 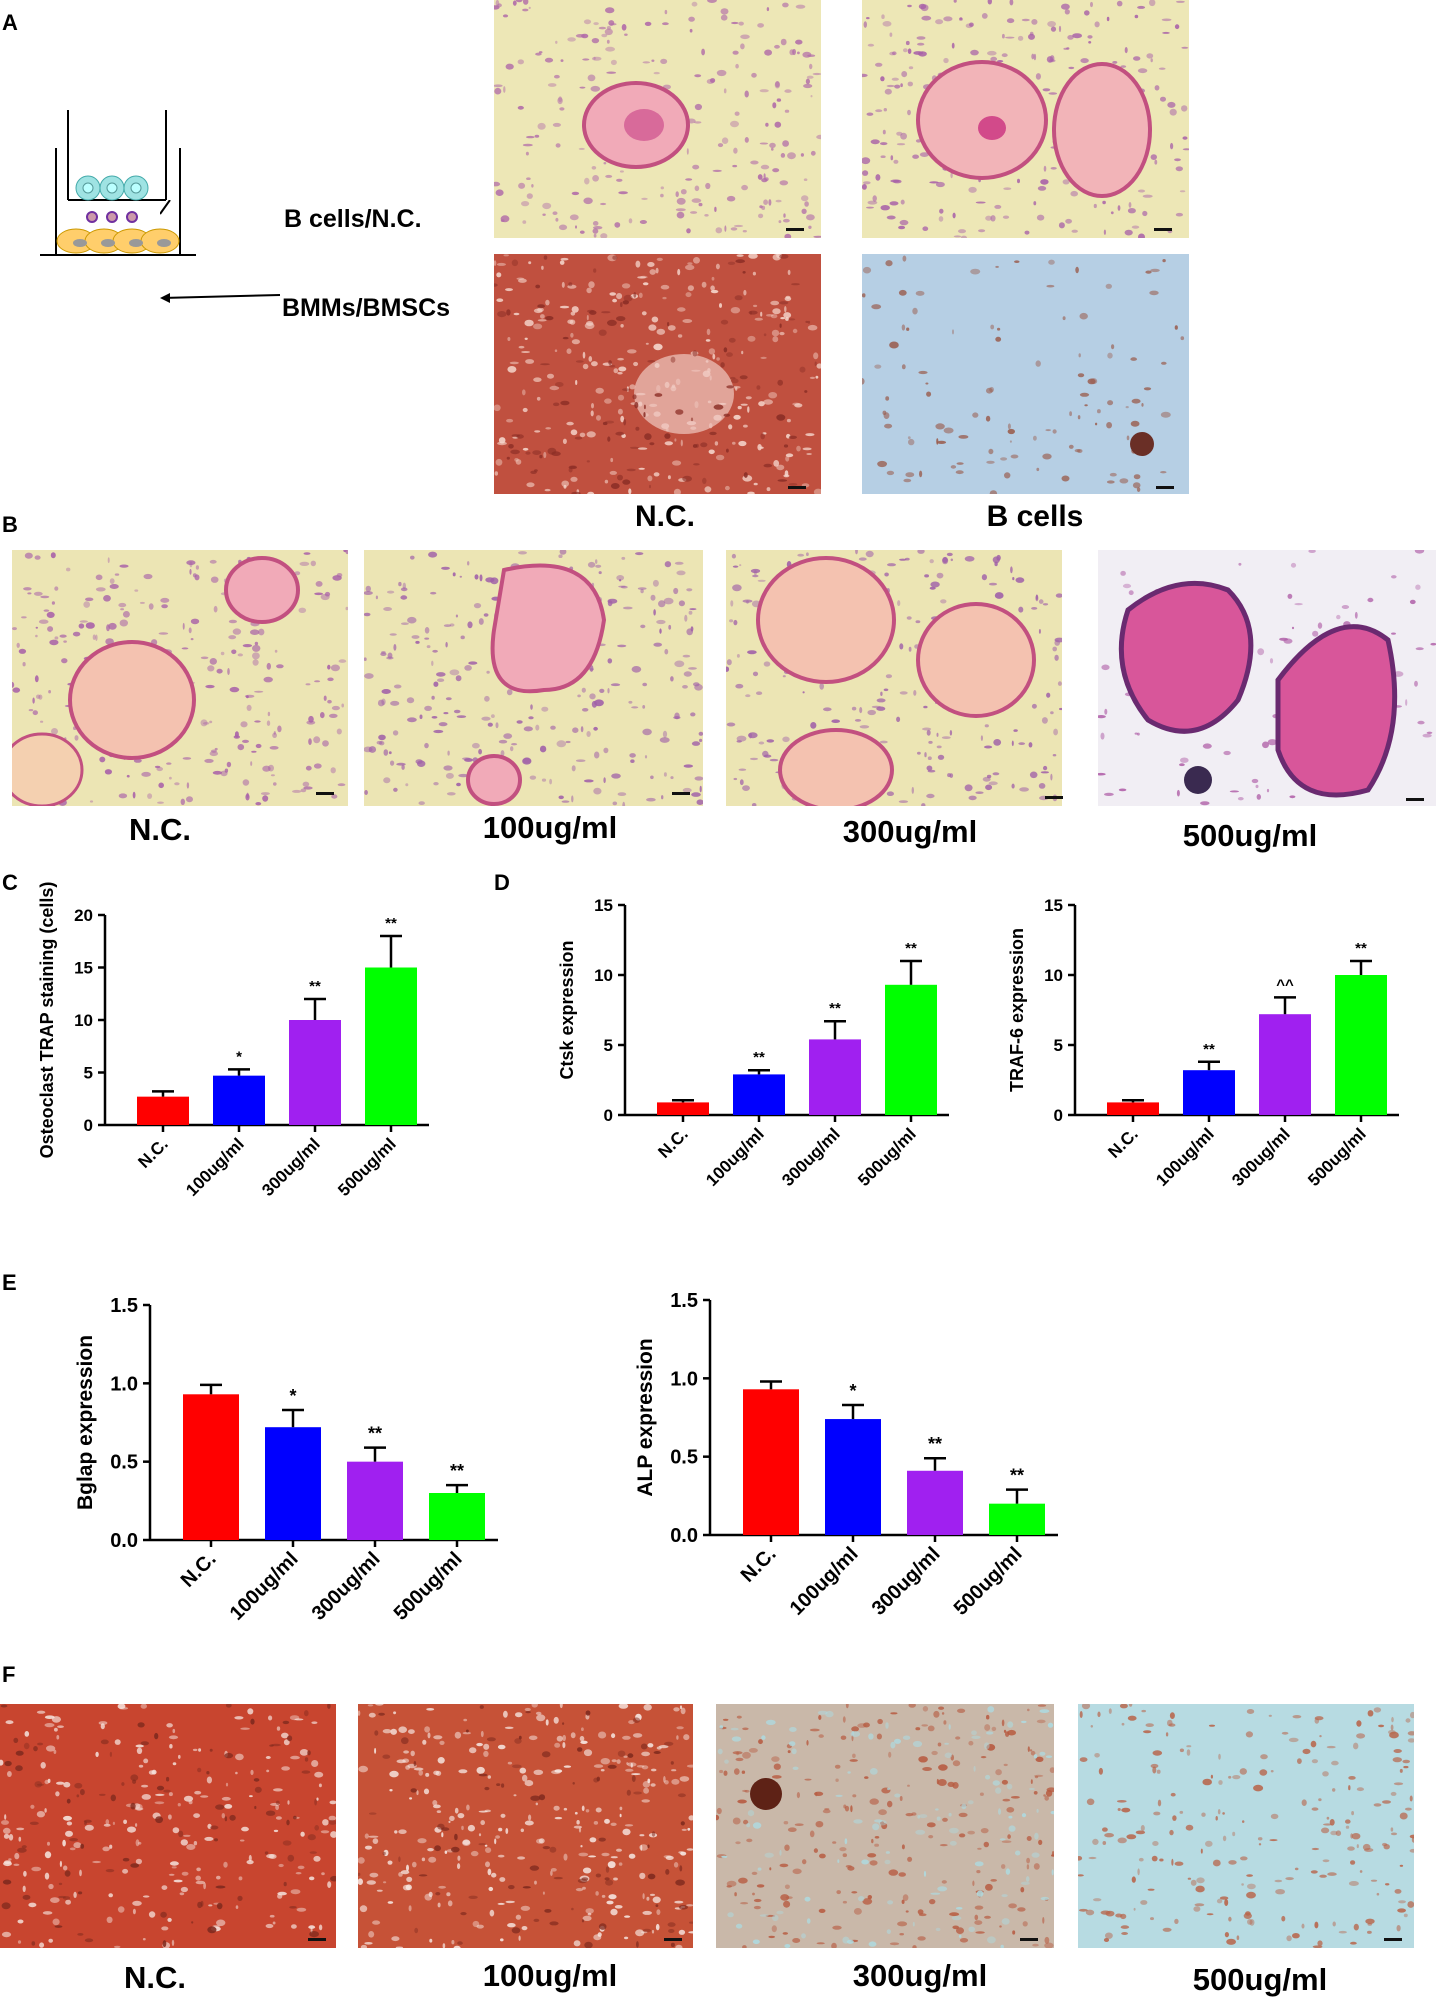 What do you see at coordinates (180, 678) in the screenshot?
I see `micrograph-b-nc` at bounding box center [180, 678].